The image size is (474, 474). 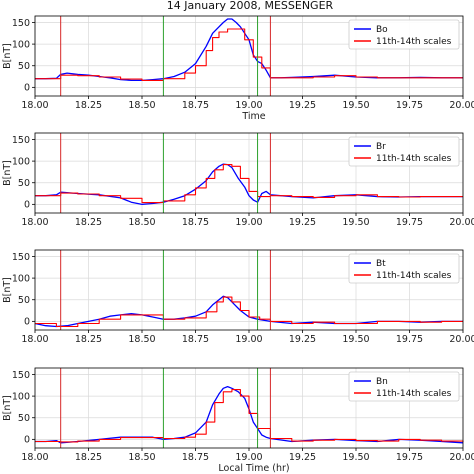 I want to click on legend: Bt 11th-14th scales, so click(x=404, y=268).